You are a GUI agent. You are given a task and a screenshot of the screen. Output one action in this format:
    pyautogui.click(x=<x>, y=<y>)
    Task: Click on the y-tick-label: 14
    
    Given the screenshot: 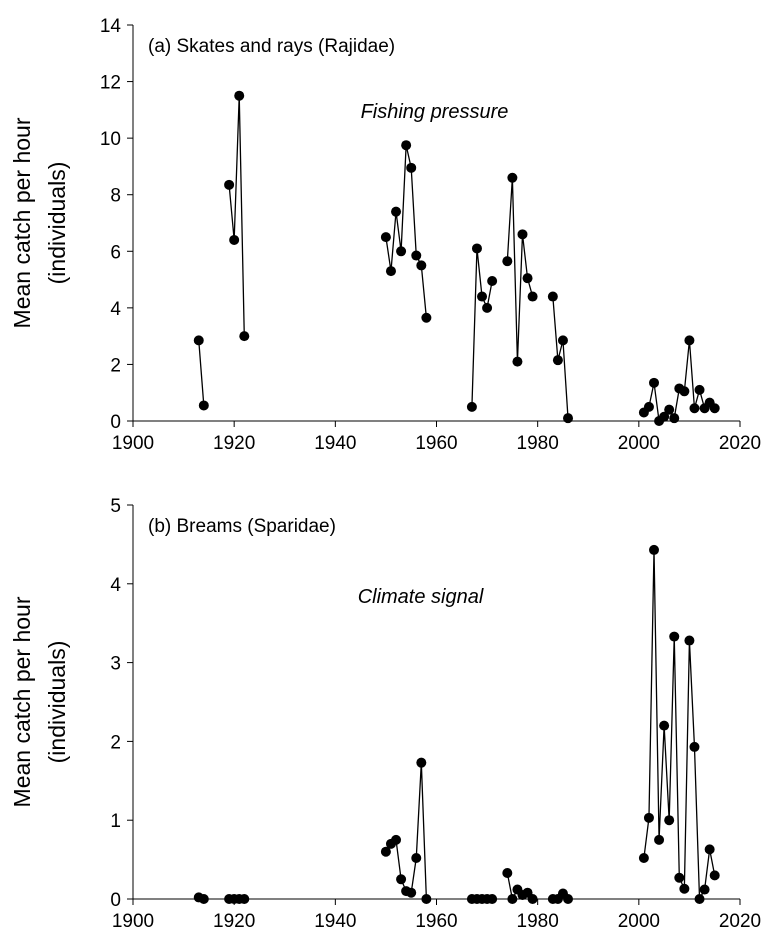 What is the action you would take?
    pyautogui.click(x=111, y=26)
    